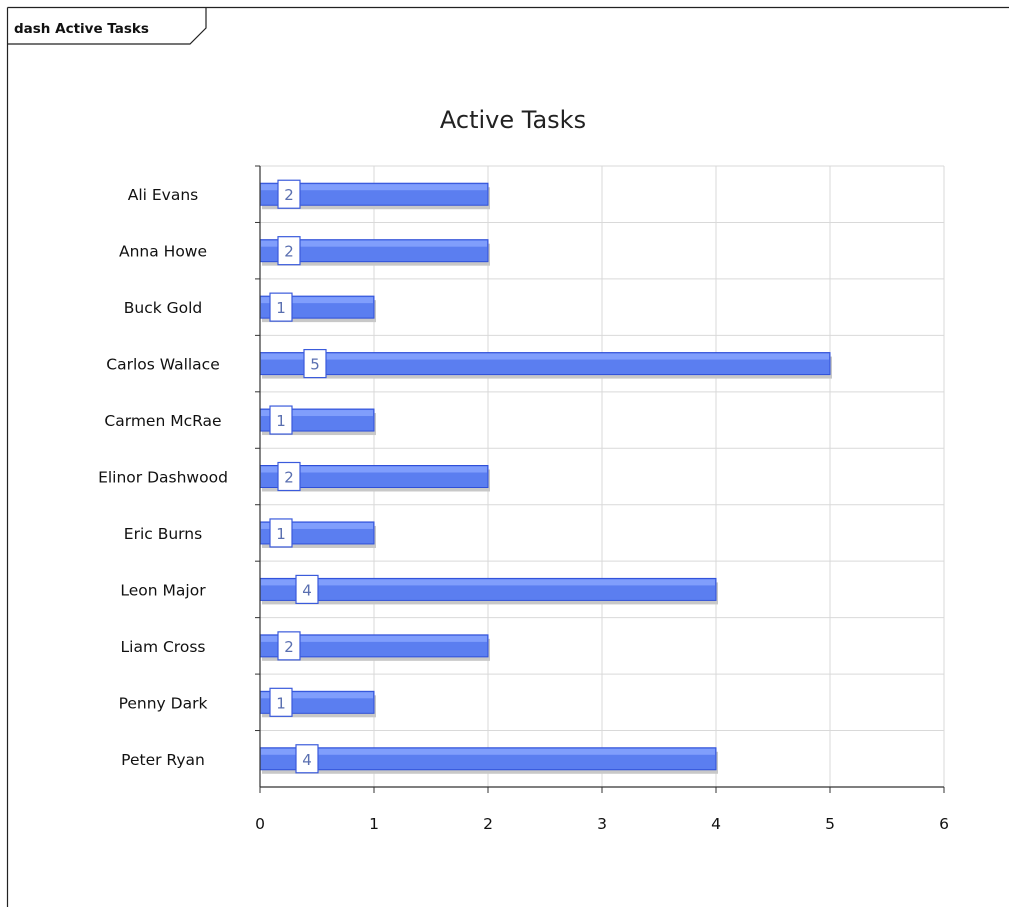  What do you see at coordinates (602, 824) in the screenshot?
I see `x-tick-label: 3` at bounding box center [602, 824].